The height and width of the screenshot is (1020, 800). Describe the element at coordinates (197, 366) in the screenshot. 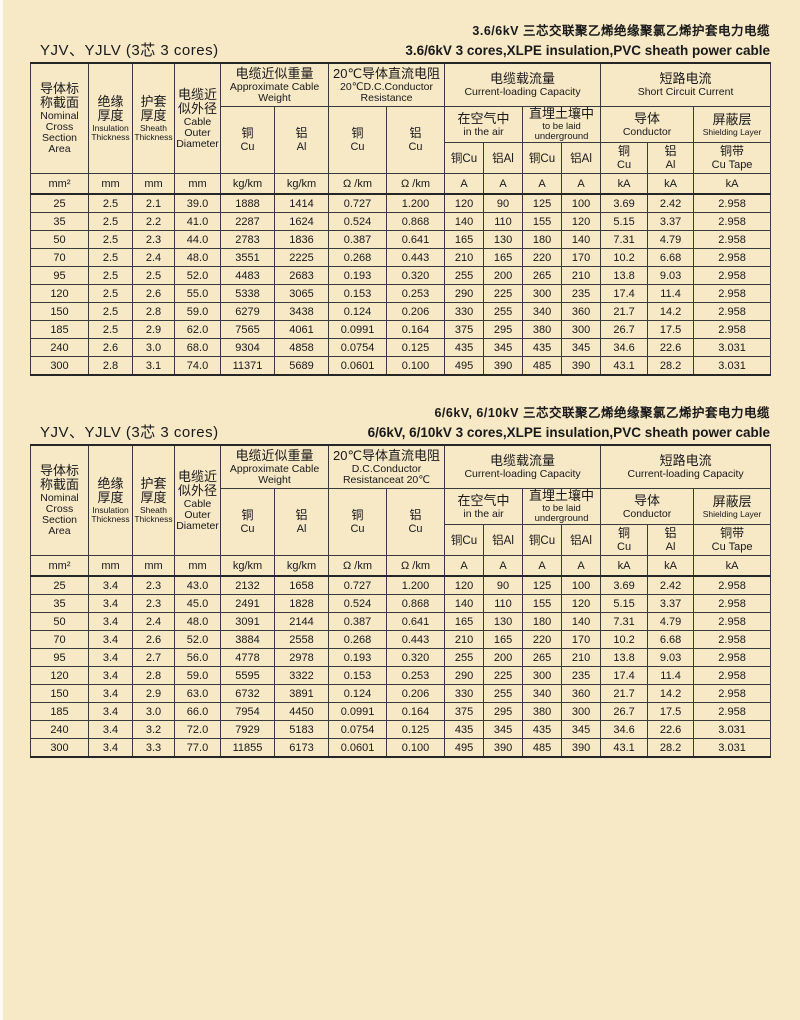

I see `data-cell: 74.0` at that location.